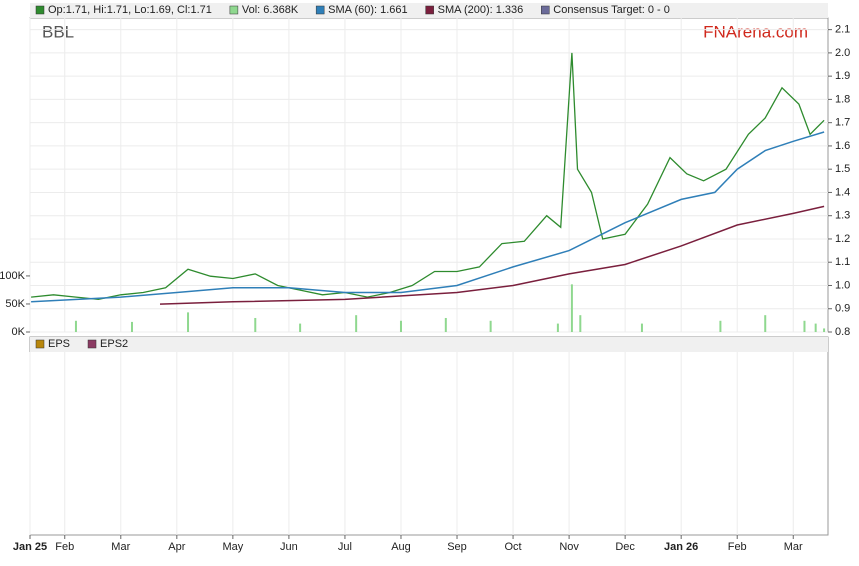 Image resolution: width=859 pixels, height=566 pixels. I want to click on y2-tick-label: 0K, so click(19, 332).